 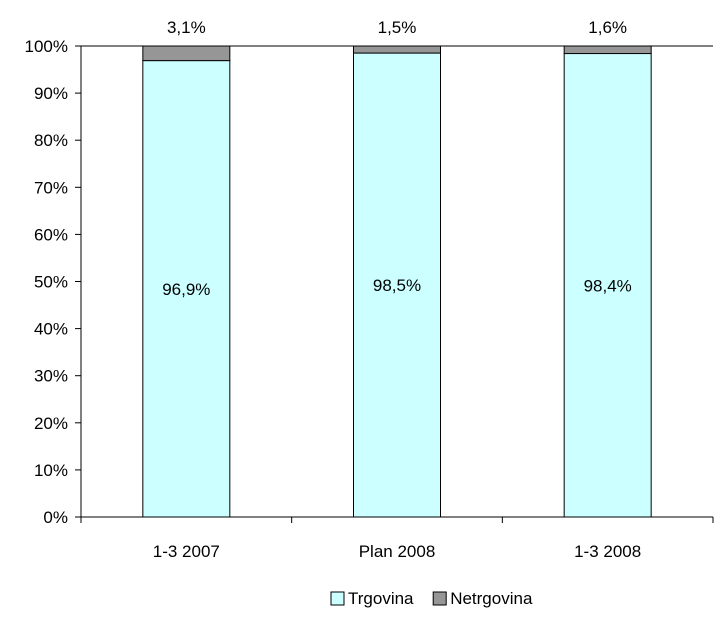 What do you see at coordinates (51, 376) in the screenshot?
I see `y-tick-label: 30%` at bounding box center [51, 376].